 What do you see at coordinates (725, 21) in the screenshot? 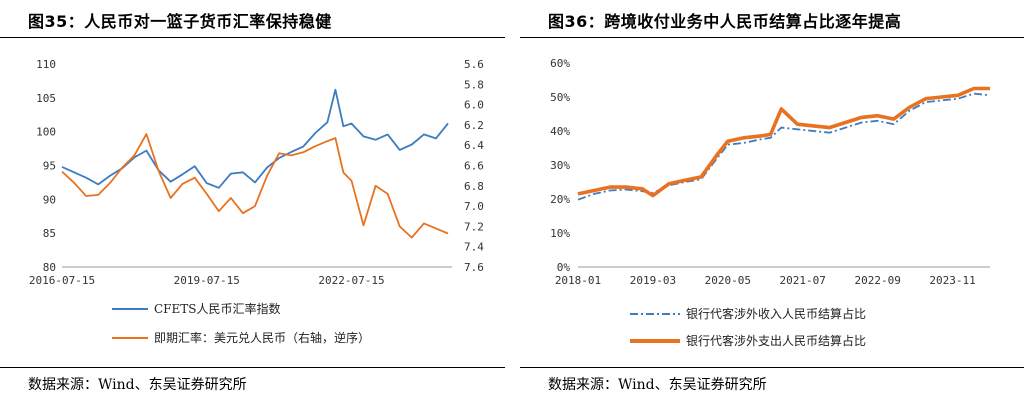
I see `chart-title: 图36：跨境收付业务中人民币结算占比逐年提高` at bounding box center [725, 21].